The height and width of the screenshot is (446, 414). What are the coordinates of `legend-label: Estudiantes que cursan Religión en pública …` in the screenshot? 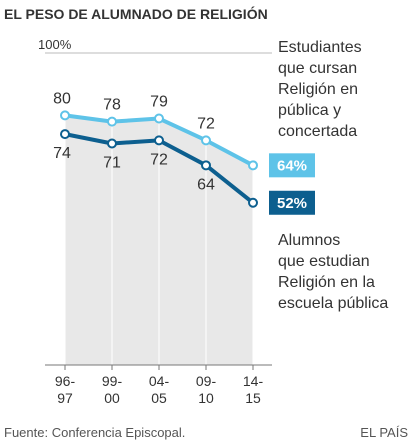 It's located at (320, 89).